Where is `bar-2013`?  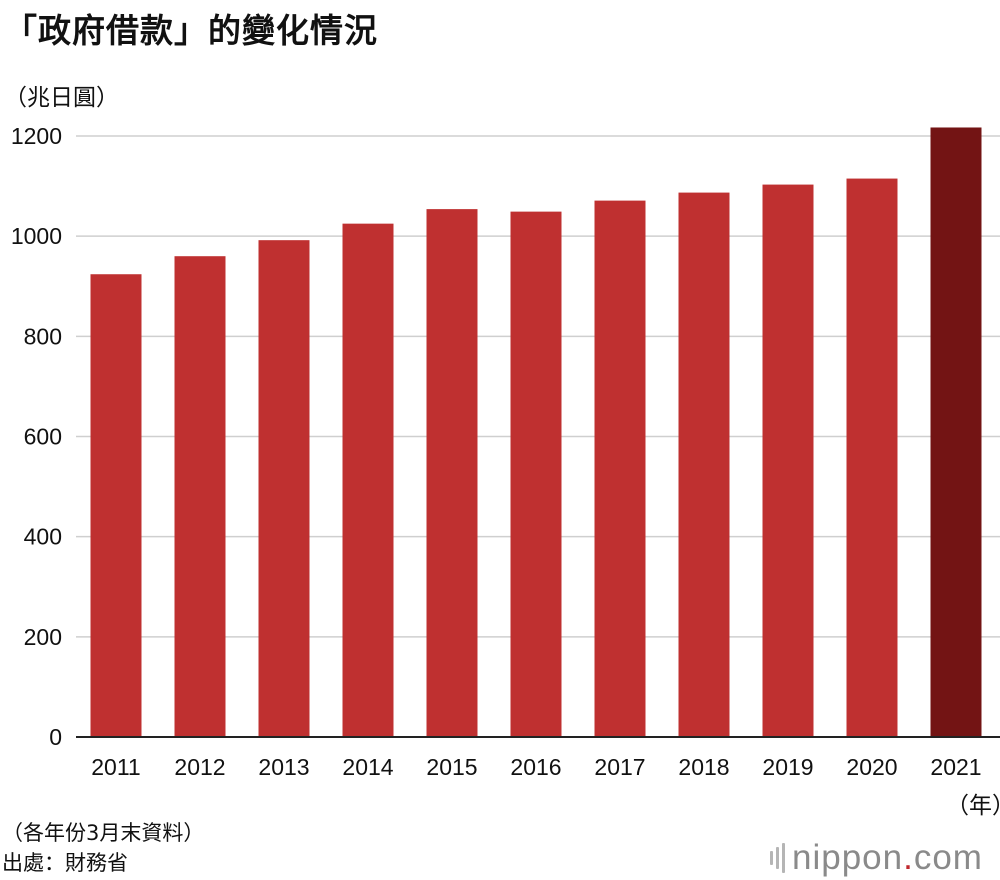
bar-2013 is located at coordinates (284, 488).